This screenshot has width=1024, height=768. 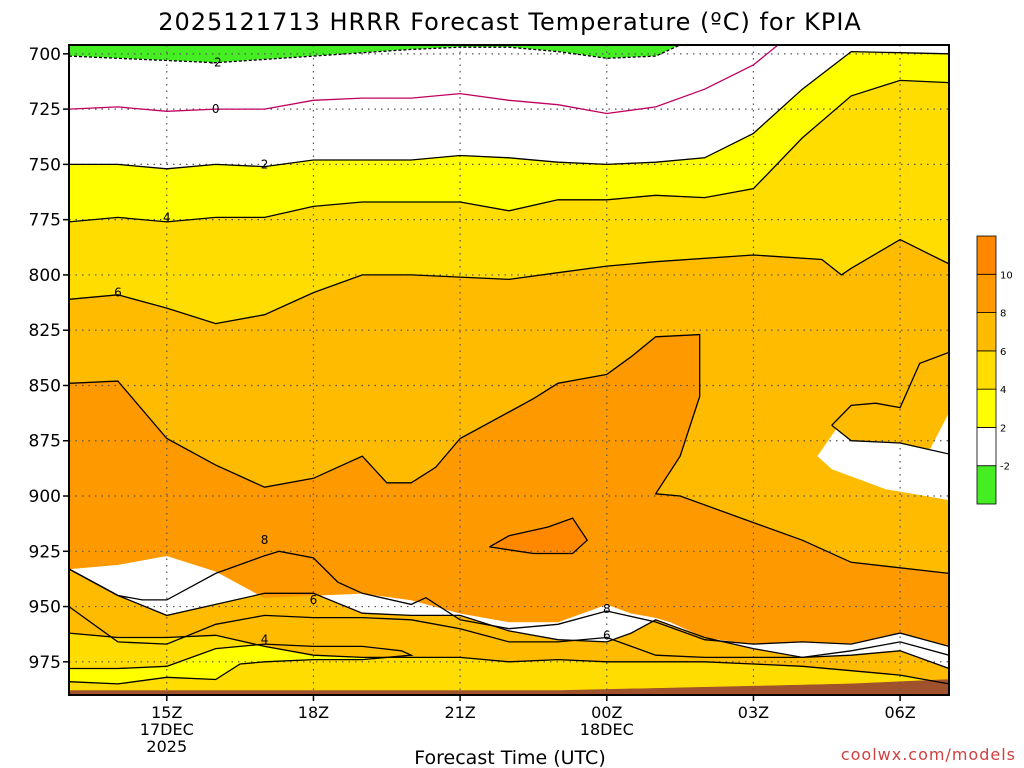 What do you see at coordinates (45, 552) in the screenshot?
I see `y-tick-label-925: 925` at bounding box center [45, 552].